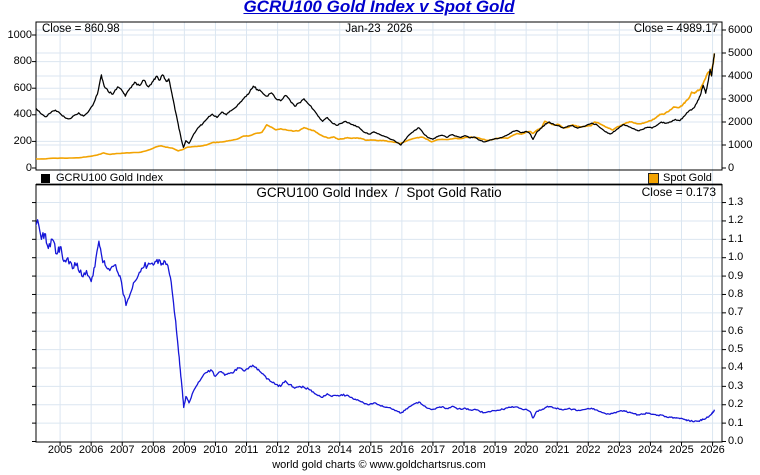 This screenshot has height=475, width=760. I want to click on right-axis-tick-label: 1000, so click(740, 144).